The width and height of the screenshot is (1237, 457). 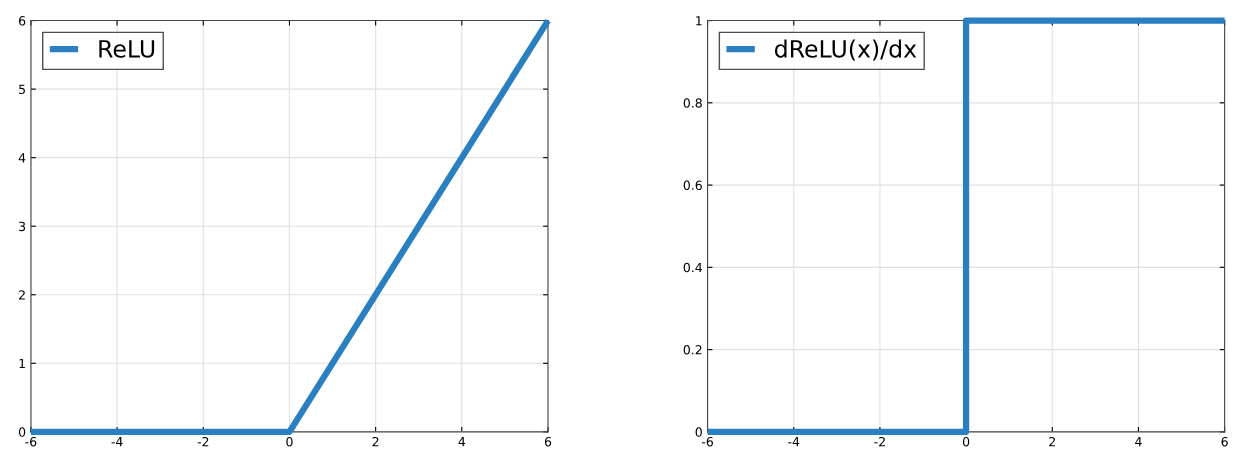 I want to click on legend-label: dReLU(x)/dx, so click(x=845, y=50).